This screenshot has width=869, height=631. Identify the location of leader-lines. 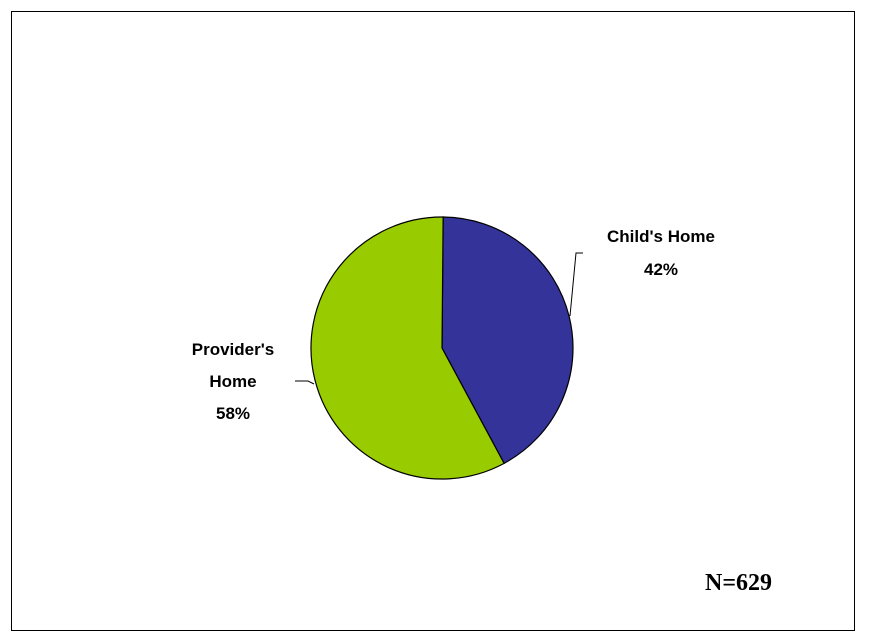
(439, 318).